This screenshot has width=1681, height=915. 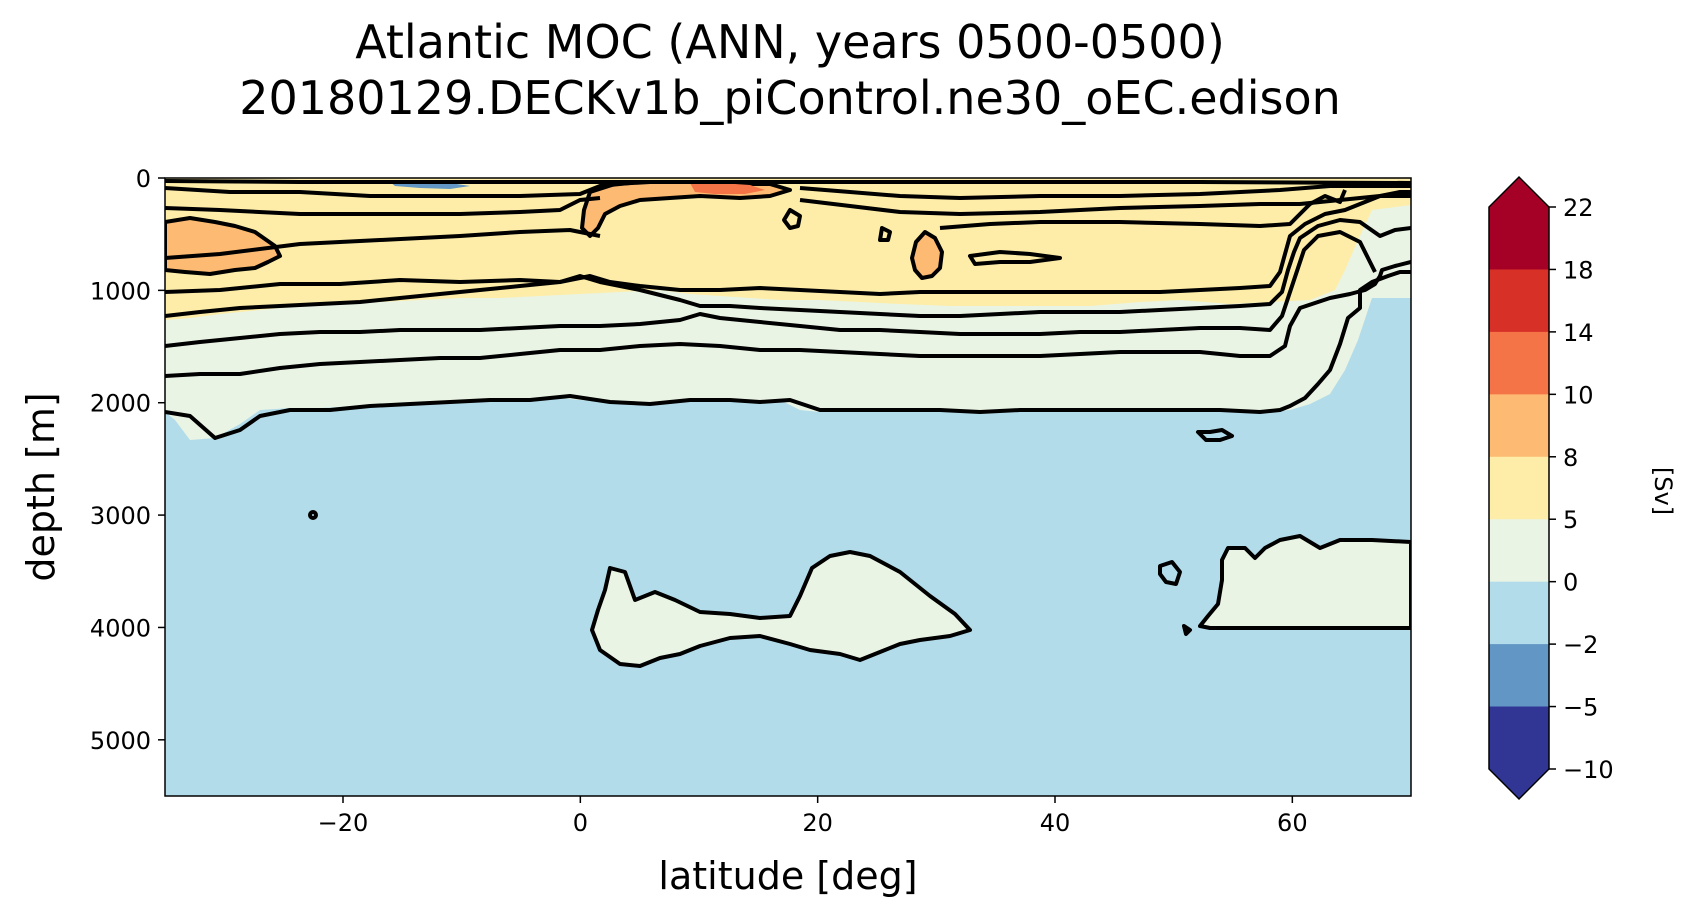 I want to click on y-axis-ticks: 0 1000 2000 3000 4000 5000, so click(x=127, y=460).